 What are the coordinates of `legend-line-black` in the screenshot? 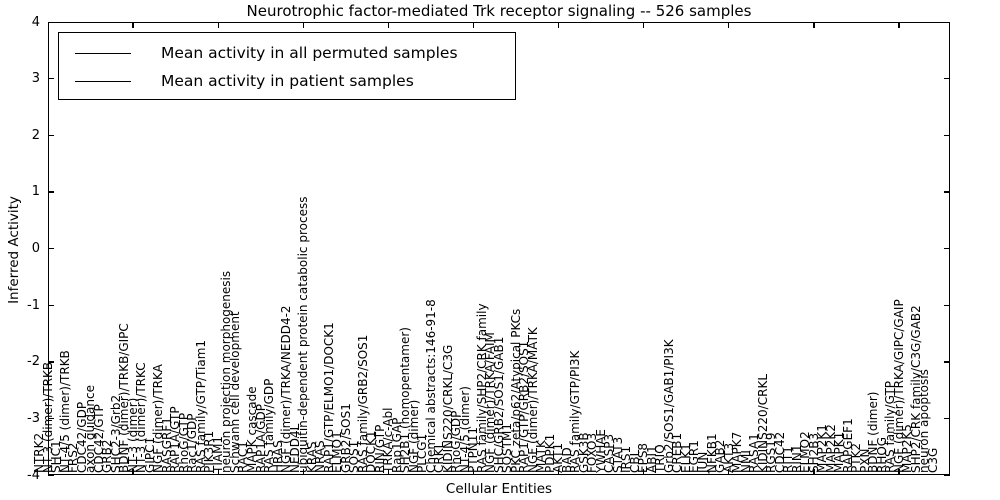 It's located at (103, 53).